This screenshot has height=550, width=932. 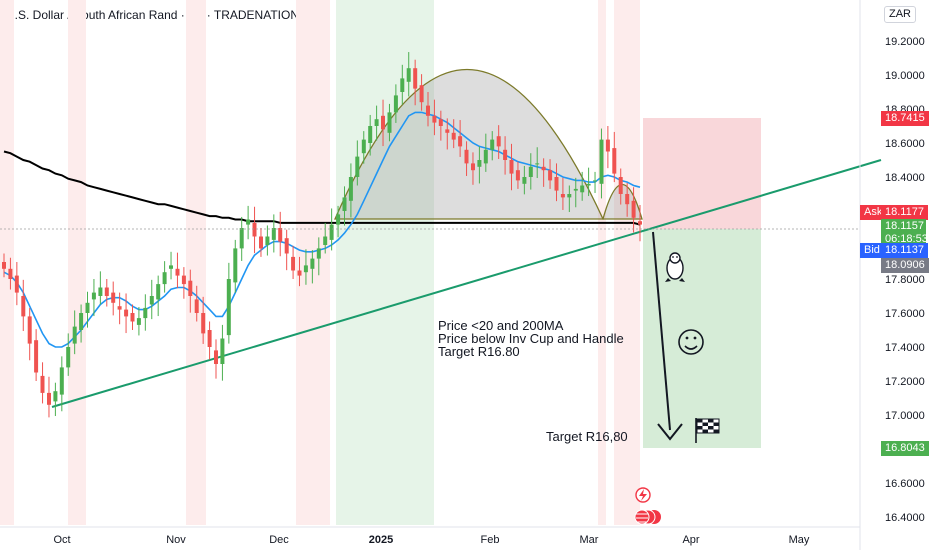 What do you see at coordinates (61, 540) in the screenshot?
I see `time-tick-label: Oct` at bounding box center [61, 540].